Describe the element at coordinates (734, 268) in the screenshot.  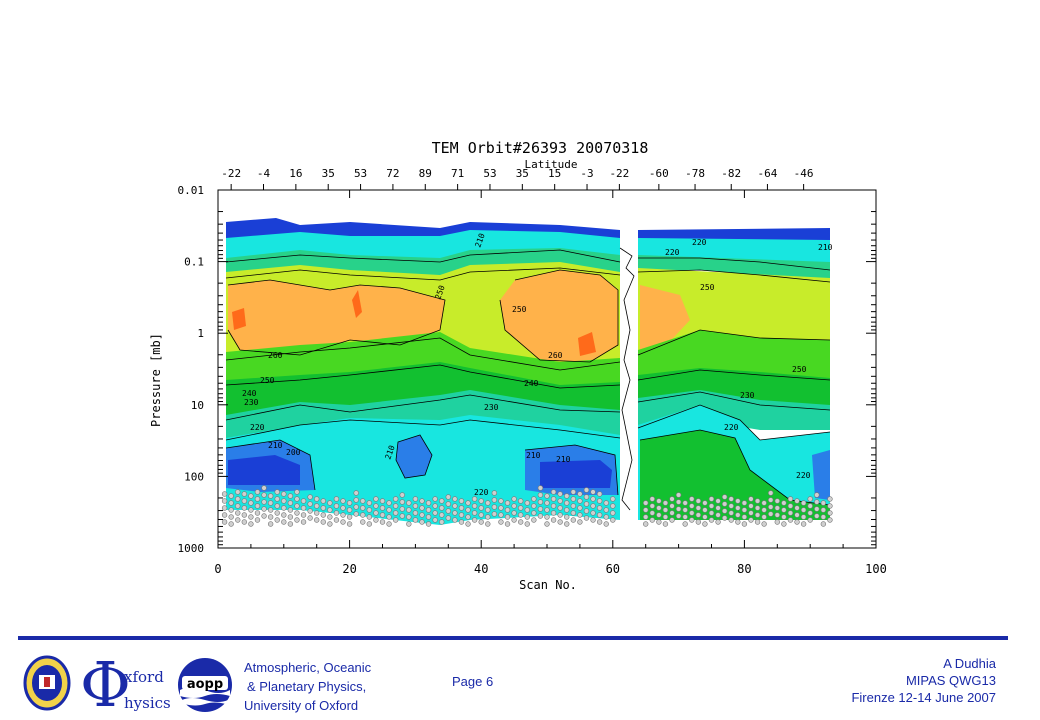
I see `band-teal-upper-right` at that location.